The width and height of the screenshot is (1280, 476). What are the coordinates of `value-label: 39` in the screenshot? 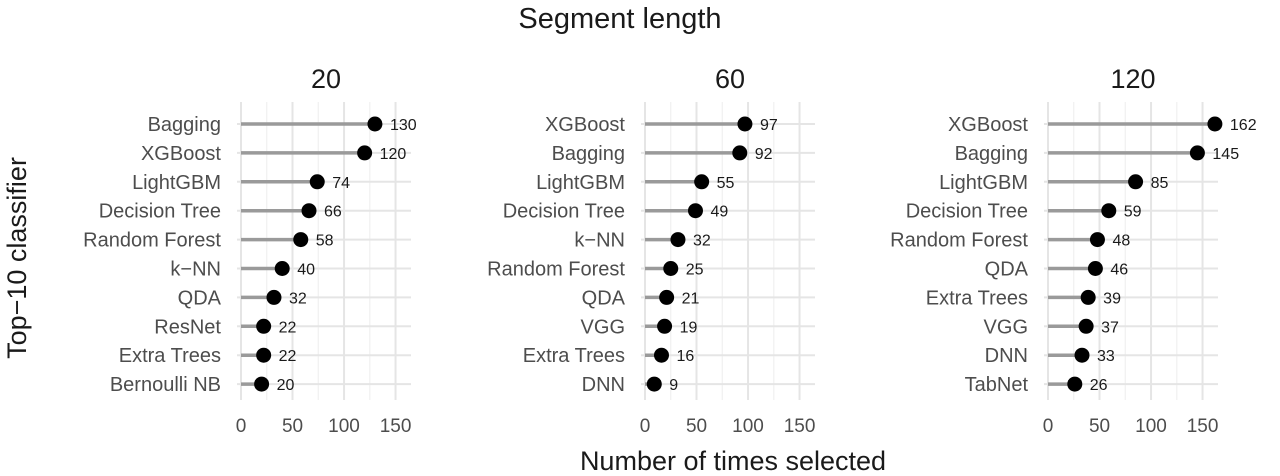 It's located at (1112, 298).